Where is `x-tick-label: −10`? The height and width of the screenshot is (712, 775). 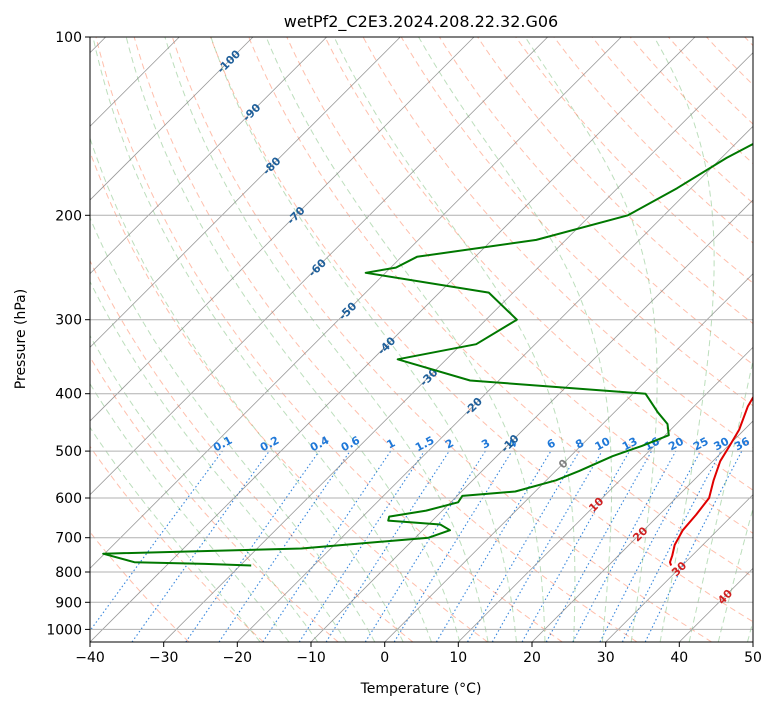 x-tick-label: −10 is located at coordinates (311, 658).